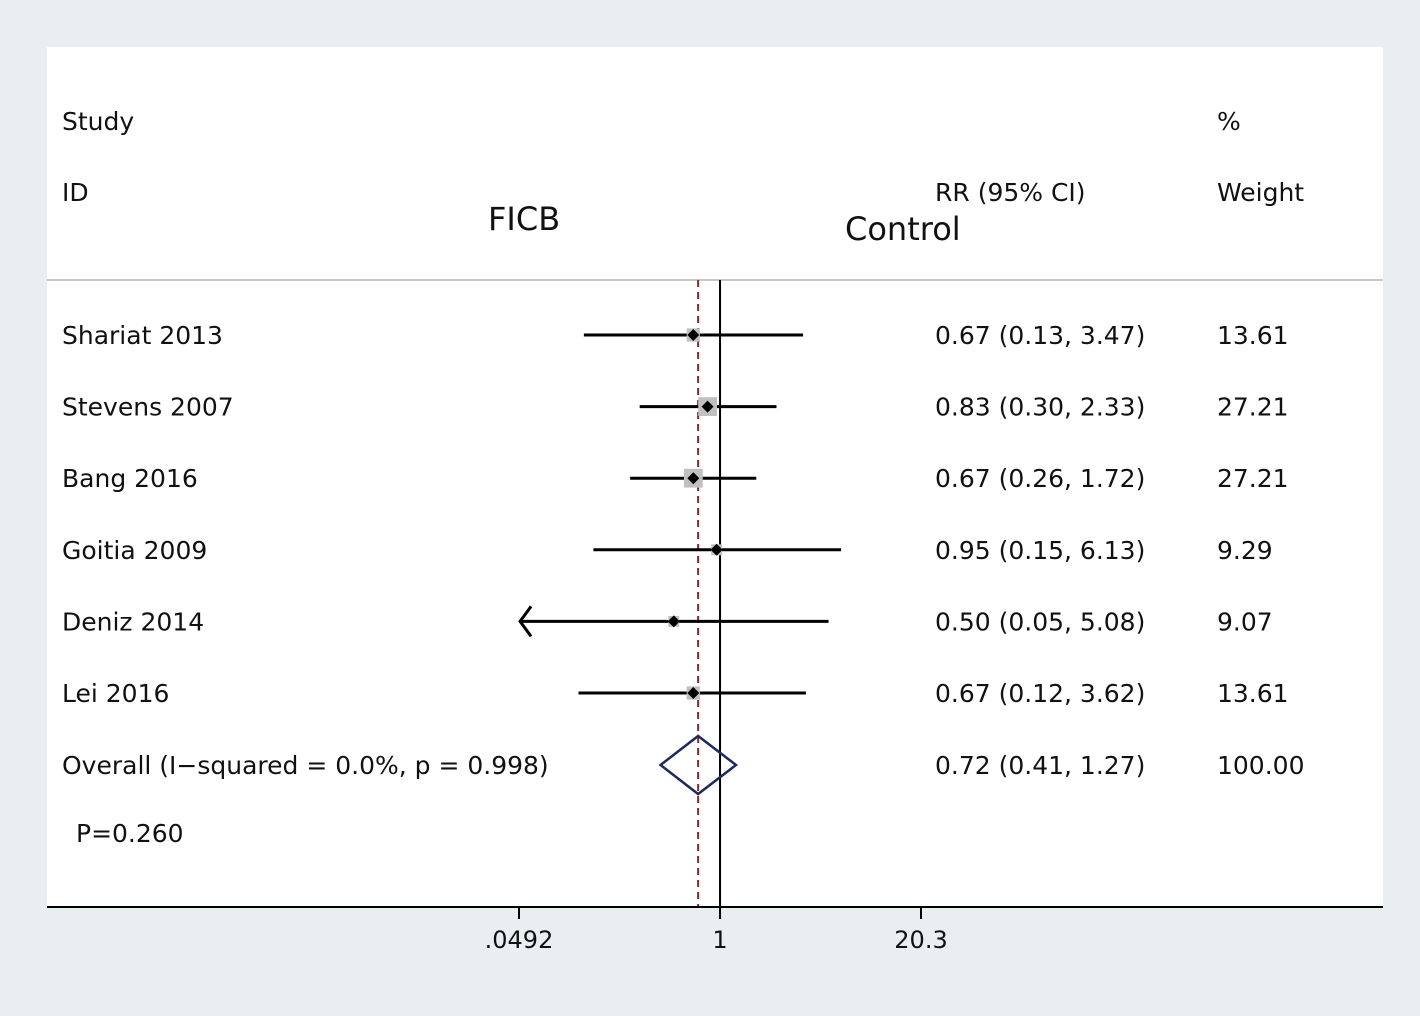  Describe the element at coordinates (115, 693) in the screenshot. I see `study-id: Lei 2016` at that location.